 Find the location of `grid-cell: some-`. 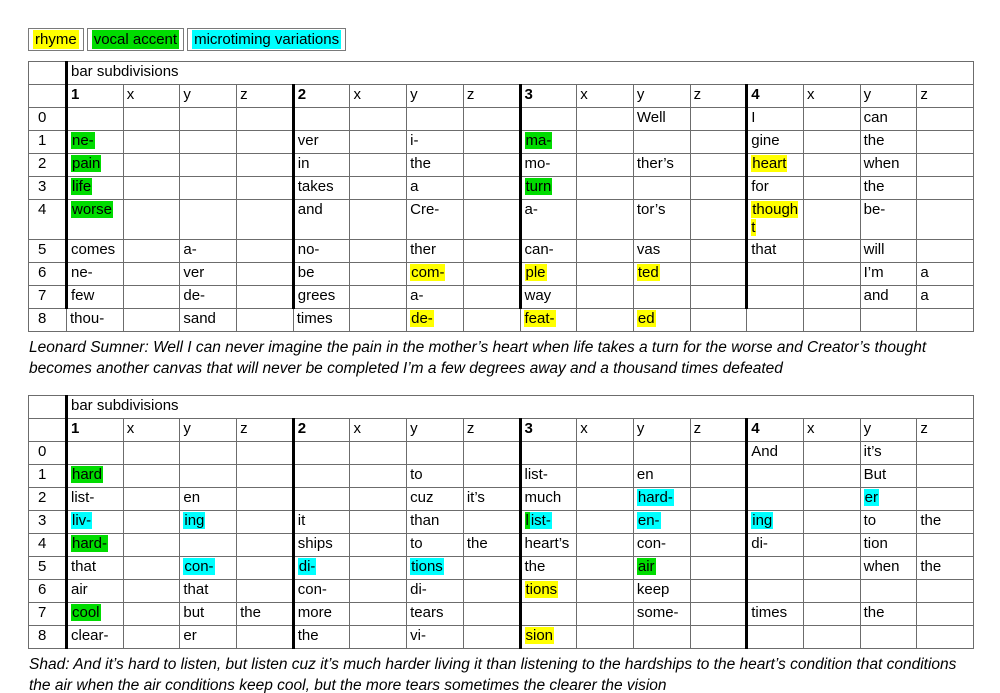

grid-cell: some- is located at coordinates (661, 614).